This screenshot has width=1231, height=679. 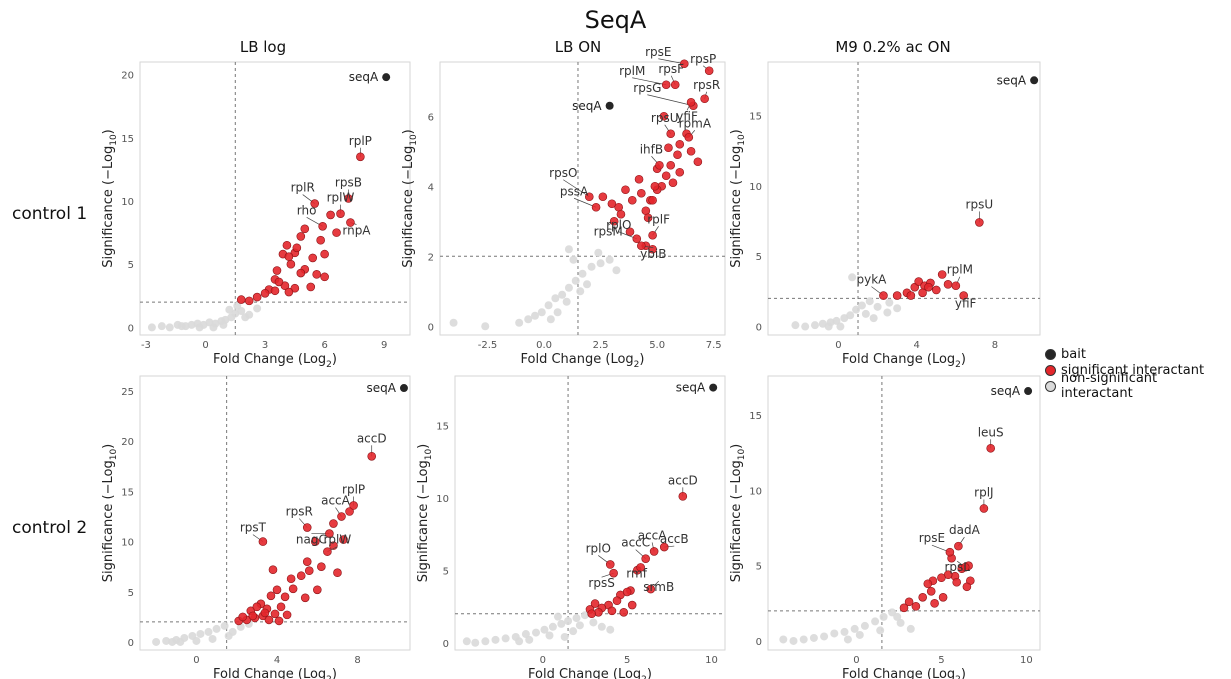 What do you see at coordinates (324, 345) in the screenshot?
I see `panel-1-xtick-label: 6` at bounding box center [324, 345].